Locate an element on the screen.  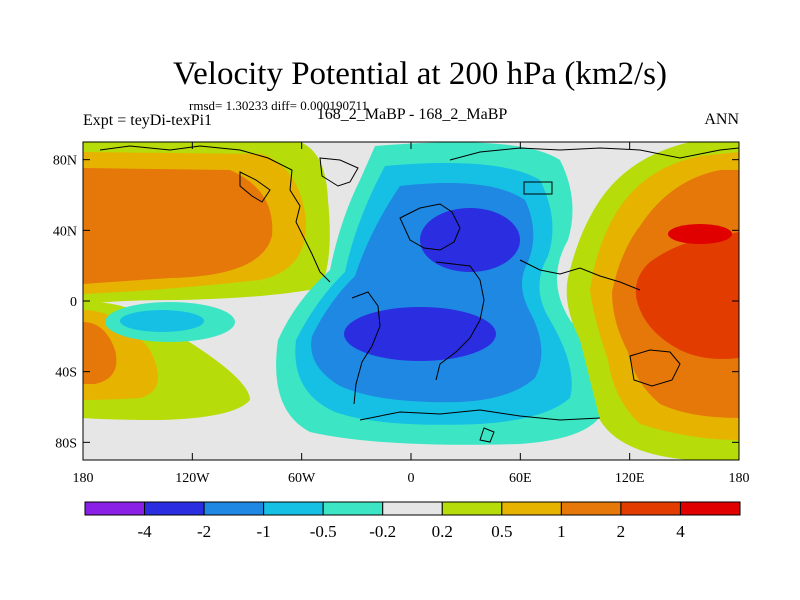
y-tick-label: 40S is located at coordinates (66, 373).